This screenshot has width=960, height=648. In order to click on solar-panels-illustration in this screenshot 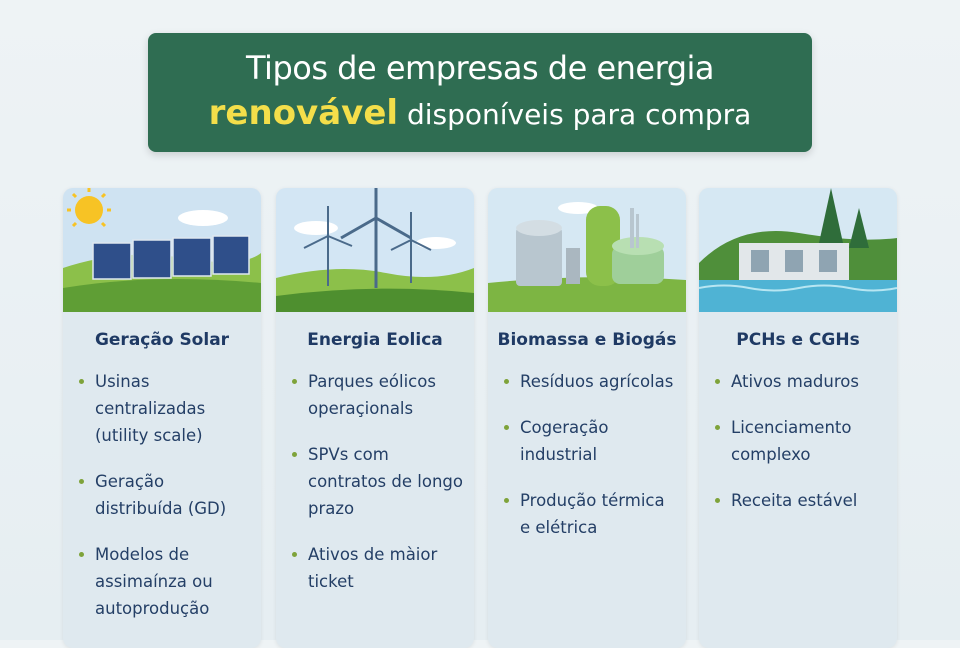, I will do `click(162, 250)`.